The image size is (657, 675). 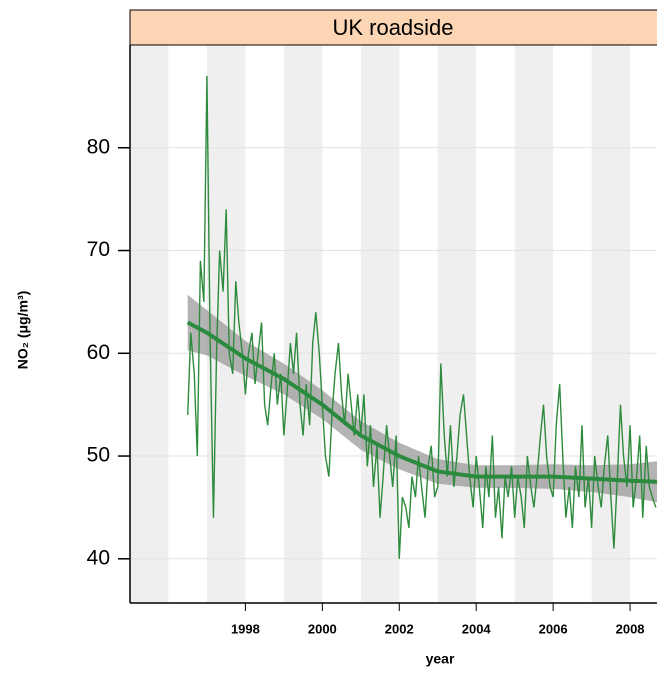 I want to click on x-axis-label: year, so click(x=440, y=659).